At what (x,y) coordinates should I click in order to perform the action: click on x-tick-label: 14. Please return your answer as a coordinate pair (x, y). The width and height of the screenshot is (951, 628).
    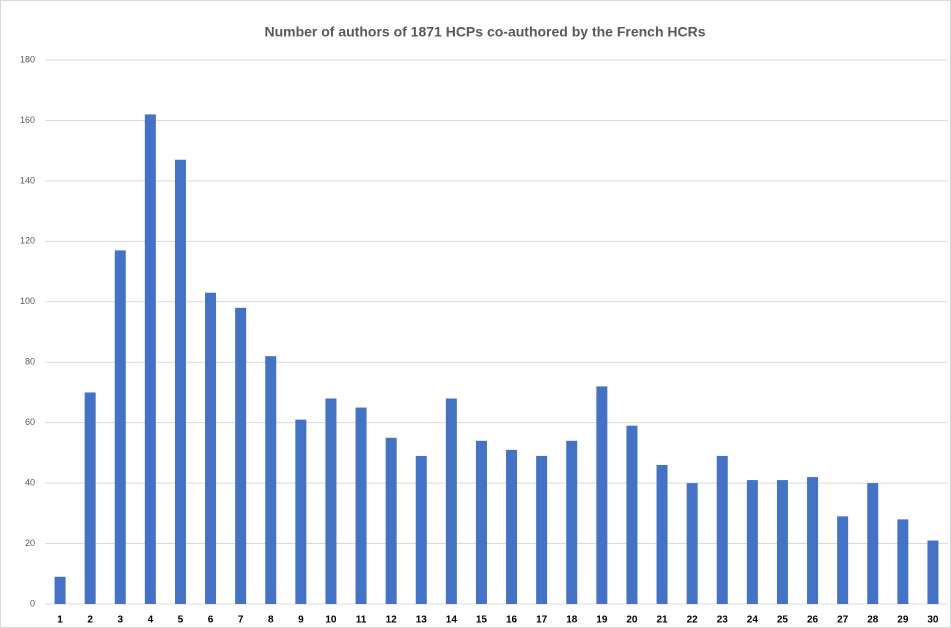
    Looking at the image, I should click on (452, 620).